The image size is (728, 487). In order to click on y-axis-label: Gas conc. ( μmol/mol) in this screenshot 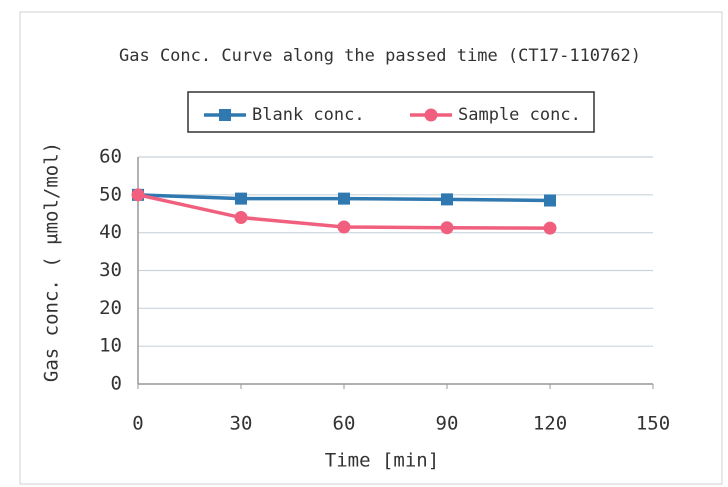, I will do `click(52, 262)`.